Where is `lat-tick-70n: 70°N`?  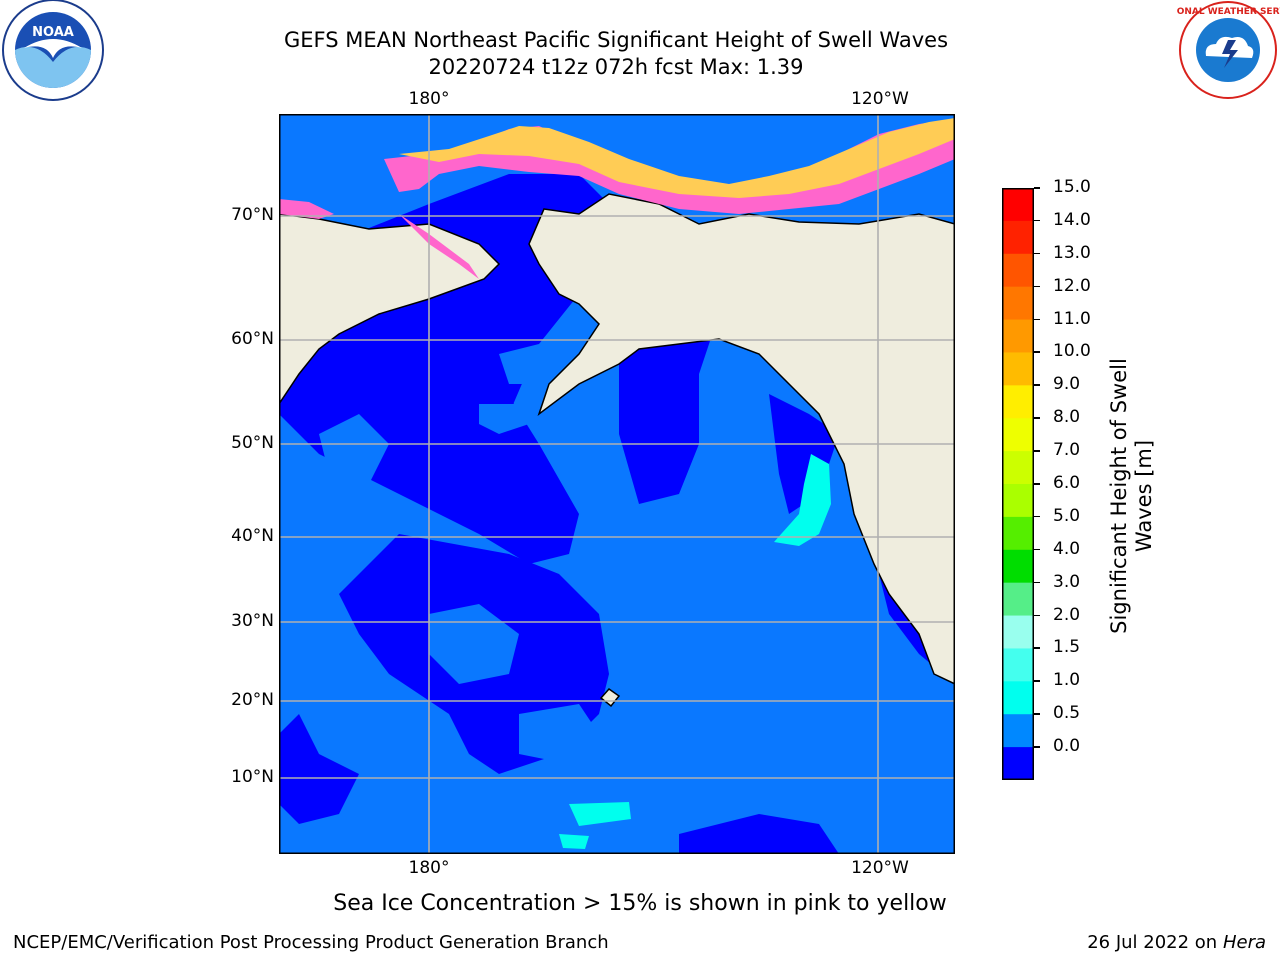 lat-tick-70n: 70°N is located at coordinates (252, 215).